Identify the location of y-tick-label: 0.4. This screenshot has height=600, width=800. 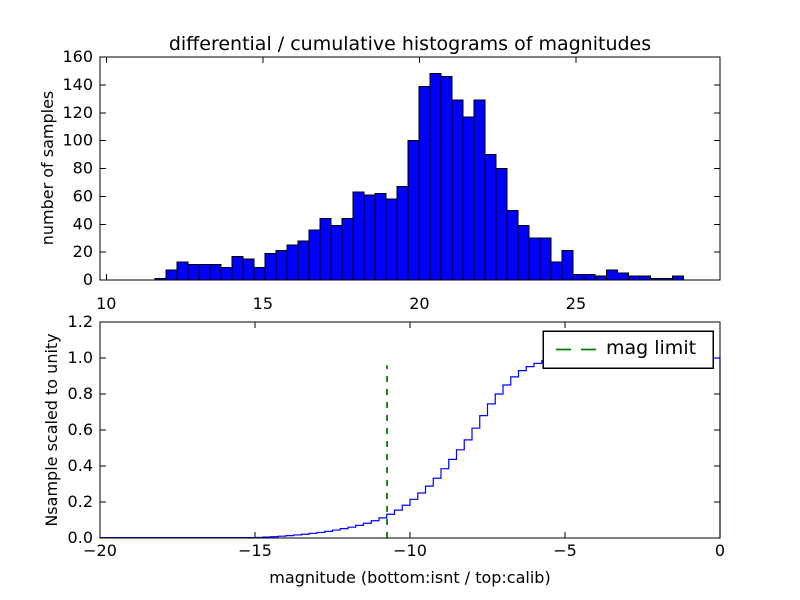
(80, 465).